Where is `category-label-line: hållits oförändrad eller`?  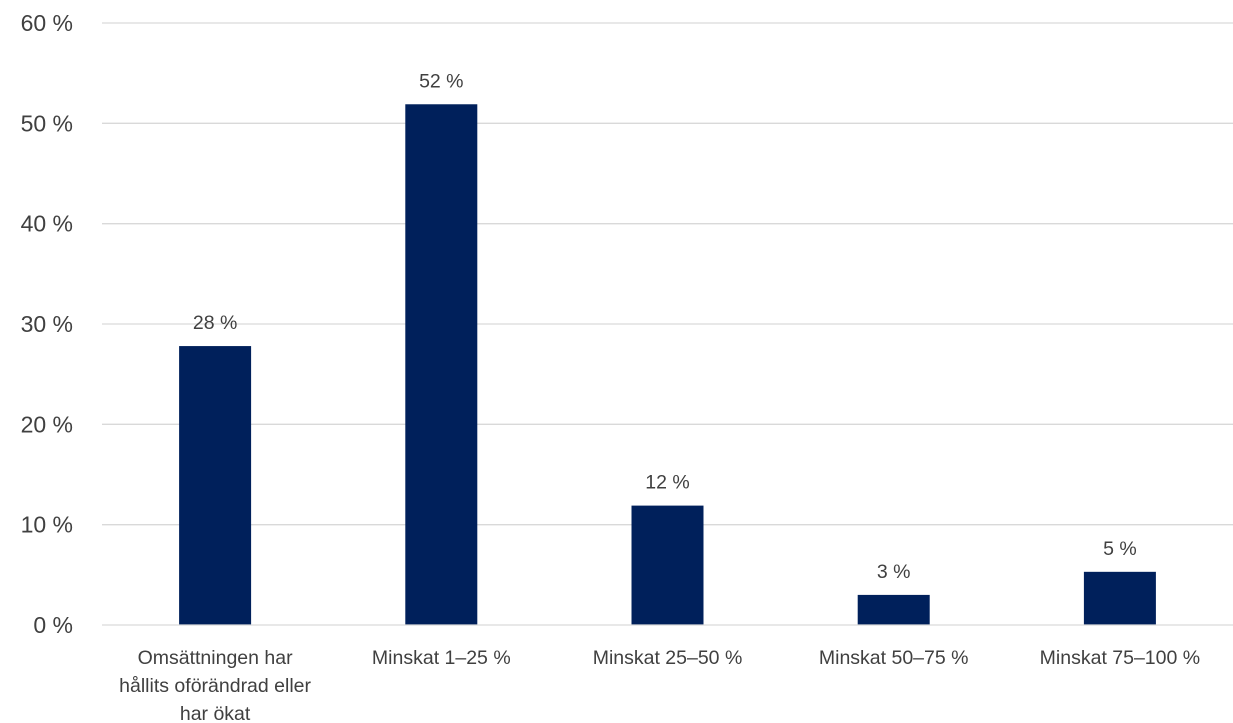
category-label-line: hållits oförändrad eller is located at coordinates (215, 686).